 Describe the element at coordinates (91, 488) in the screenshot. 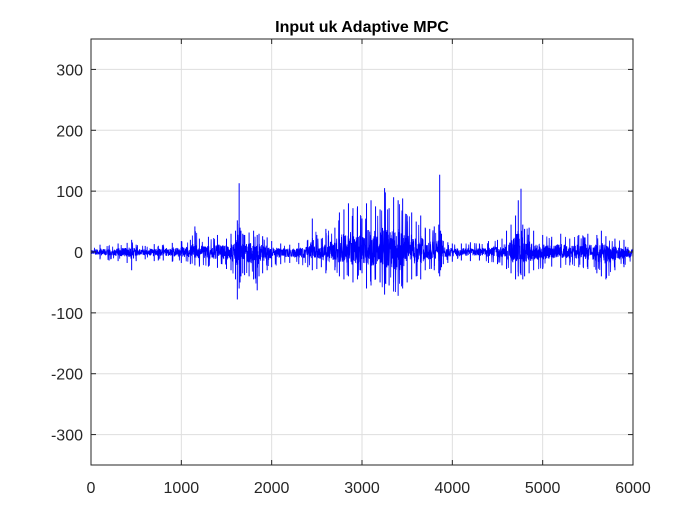

I see `x-tick-label: 0` at that location.